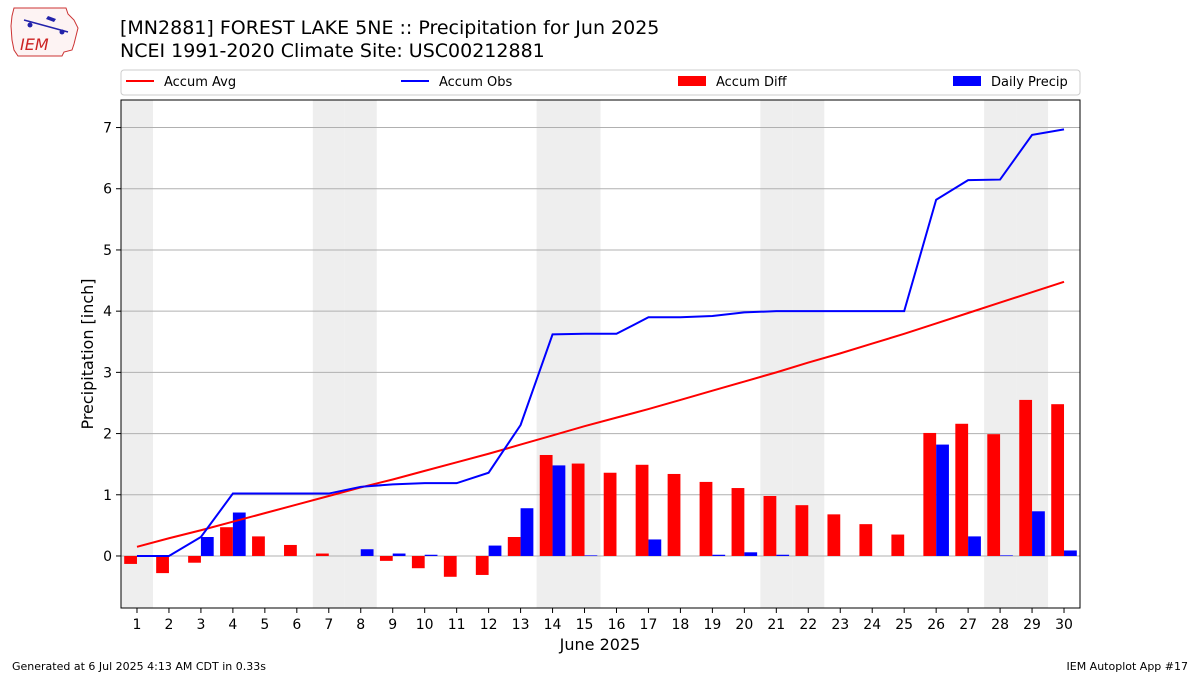 The image size is (1200, 675). Describe the element at coordinates (1127, 666) in the screenshot. I see `app-credit: IEM Autoplot App #17` at that location.